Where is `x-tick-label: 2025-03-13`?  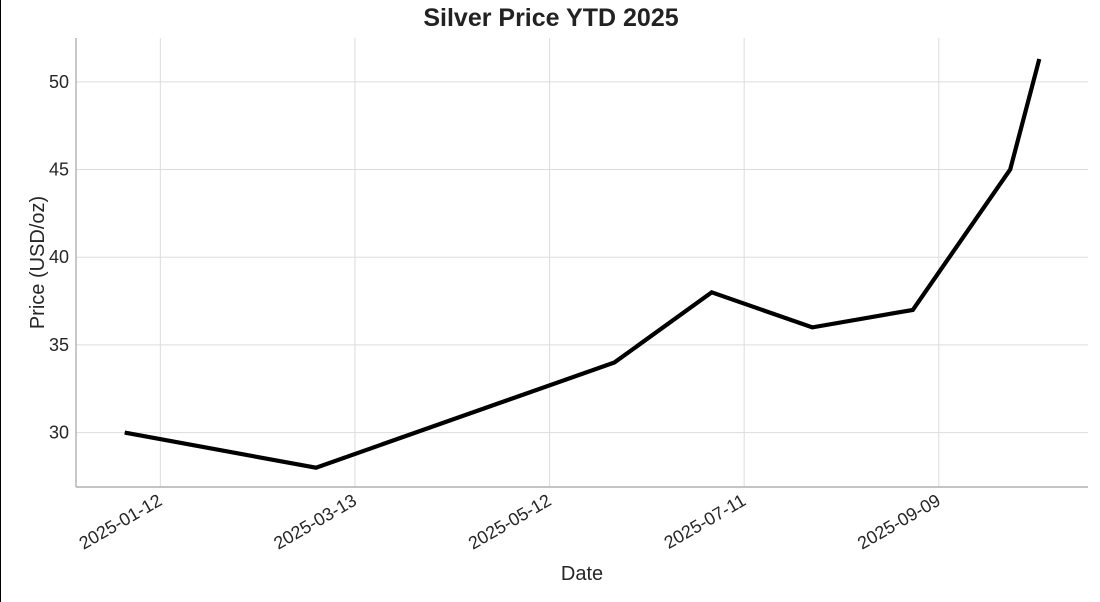
x-tick-label: 2025-03-13 is located at coordinates (315, 521).